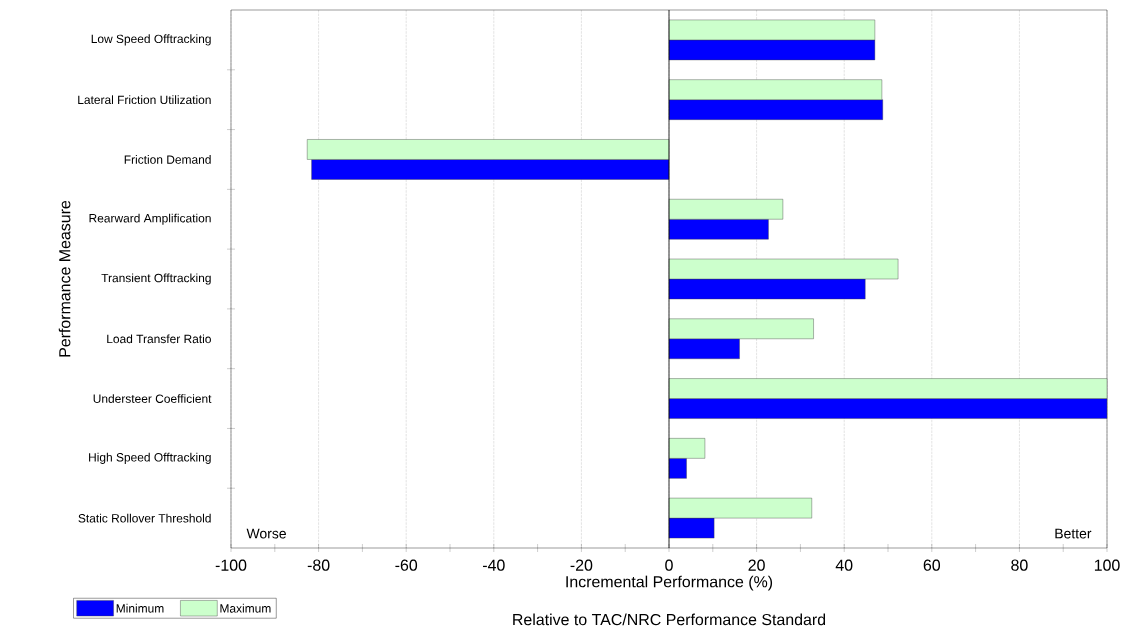 The width and height of the screenshot is (1123, 636). Describe the element at coordinates (151, 40) in the screenshot. I see `y-tick-label: Low Speed Offtracking` at that location.